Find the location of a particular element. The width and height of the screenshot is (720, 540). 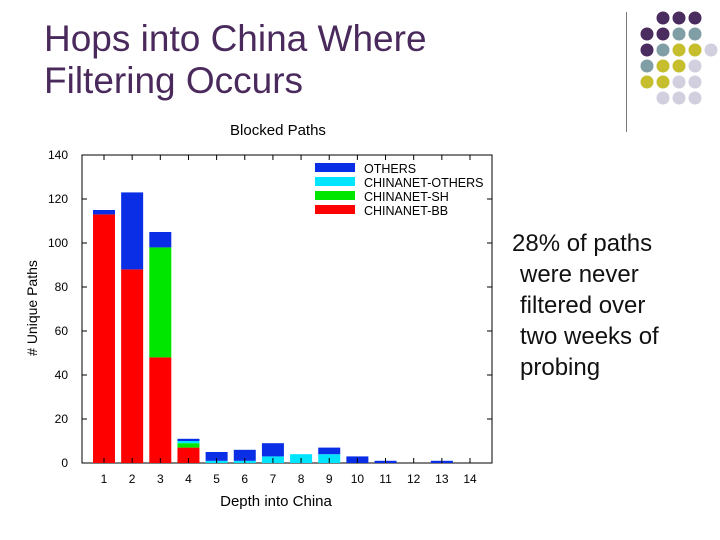

x-tick-label: 7 is located at coordinates (273, 479).